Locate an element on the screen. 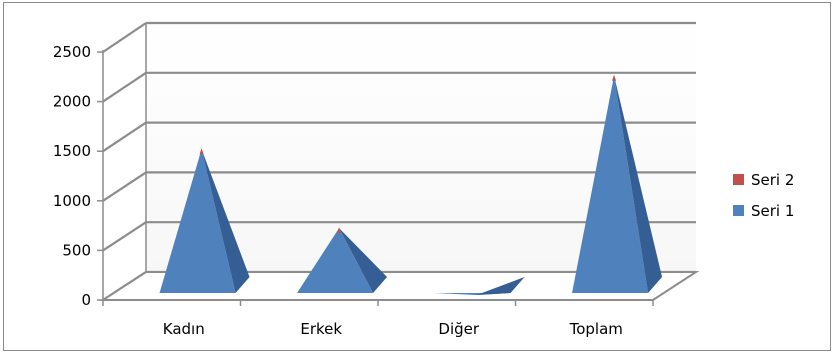  pyramid-kadın is located at coordinates (204, 220).